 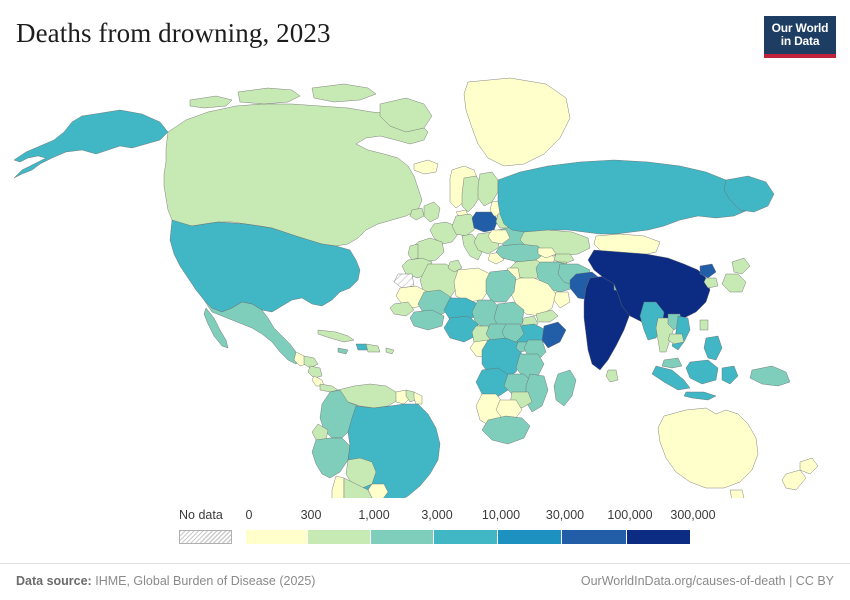 What do you see at coordinates (461, 329) in the screenshot?
I see `country-nigeria` at bounding box center [461, 329].